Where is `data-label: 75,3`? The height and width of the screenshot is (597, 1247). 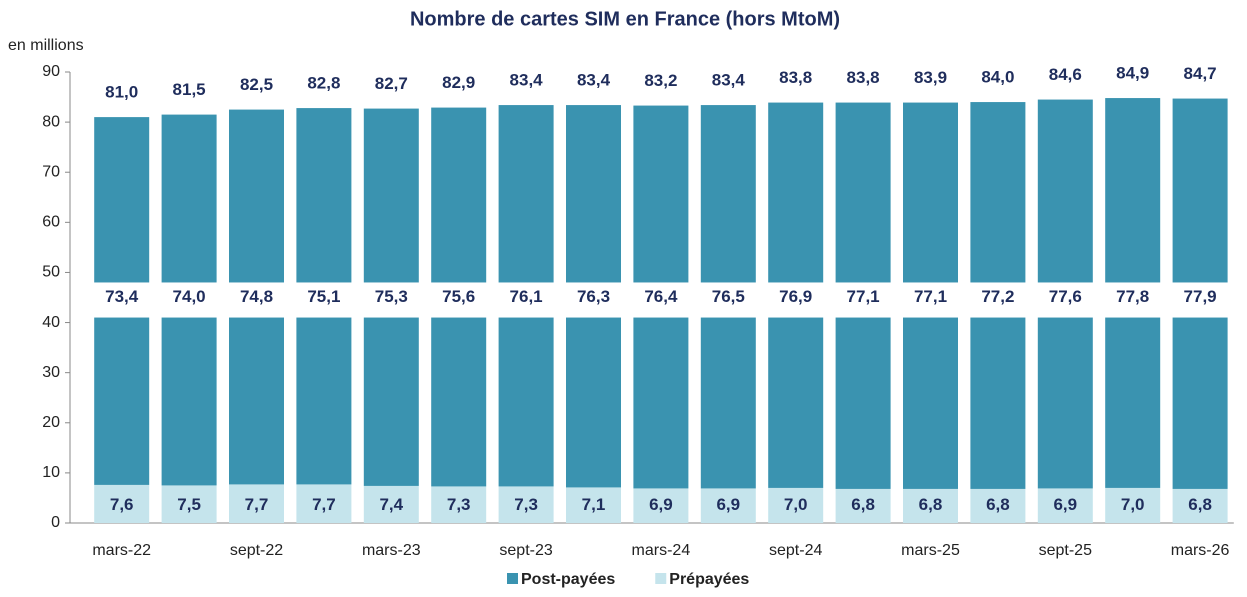
data-label: 75,3 is located at coordinates (391, 296).